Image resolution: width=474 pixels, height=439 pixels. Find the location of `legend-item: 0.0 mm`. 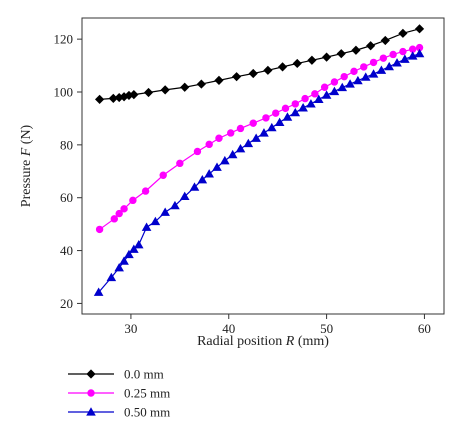

legend-item: 0.0 mm is located at coordinates (116, 374).